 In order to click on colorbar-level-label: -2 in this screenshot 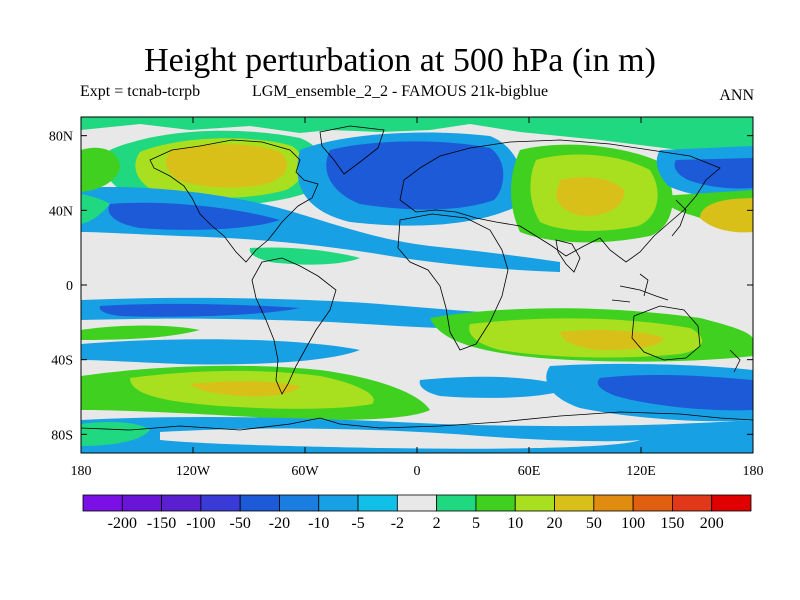, I will do `click(397, 523)`.